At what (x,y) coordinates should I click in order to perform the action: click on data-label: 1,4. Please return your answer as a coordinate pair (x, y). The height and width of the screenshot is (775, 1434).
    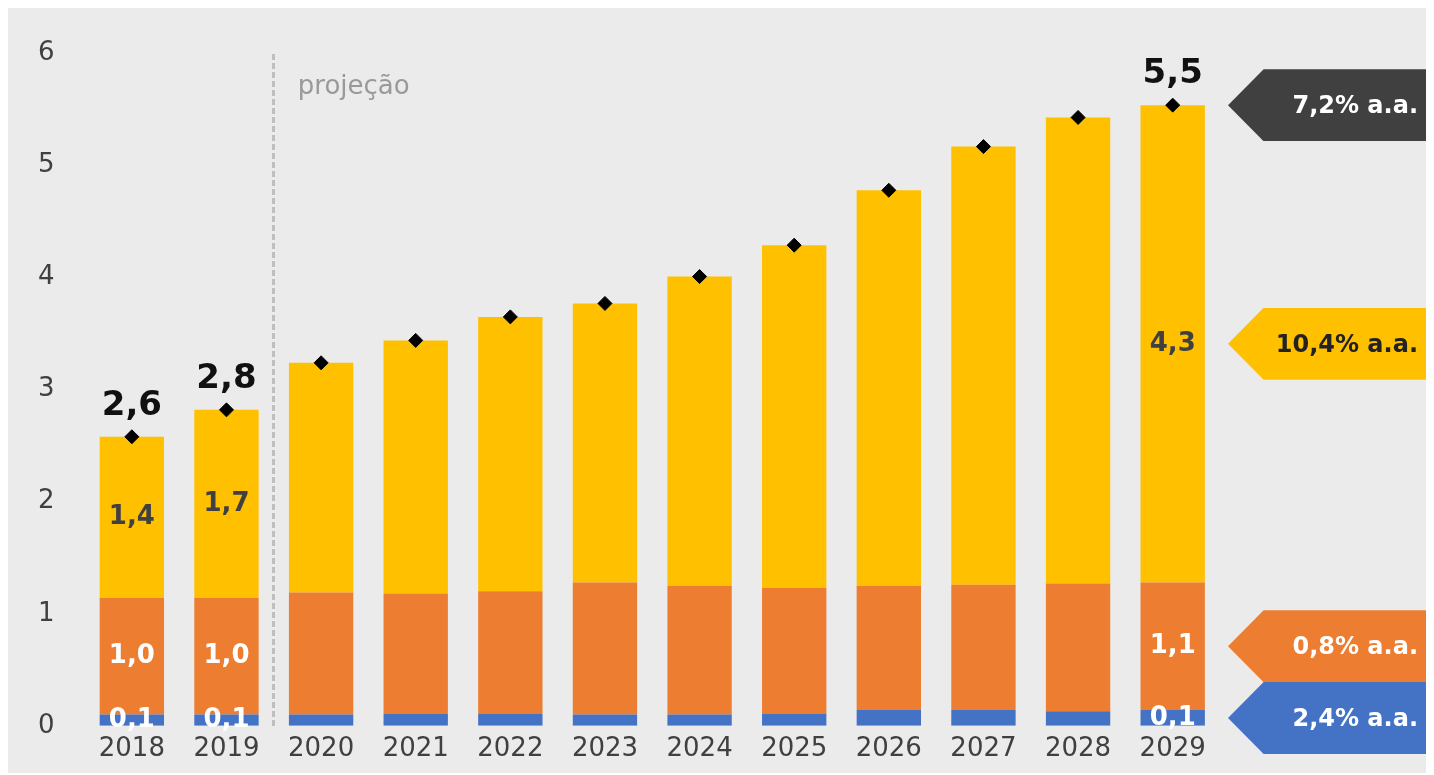
    Looking at the image, I should click on (131, 515).